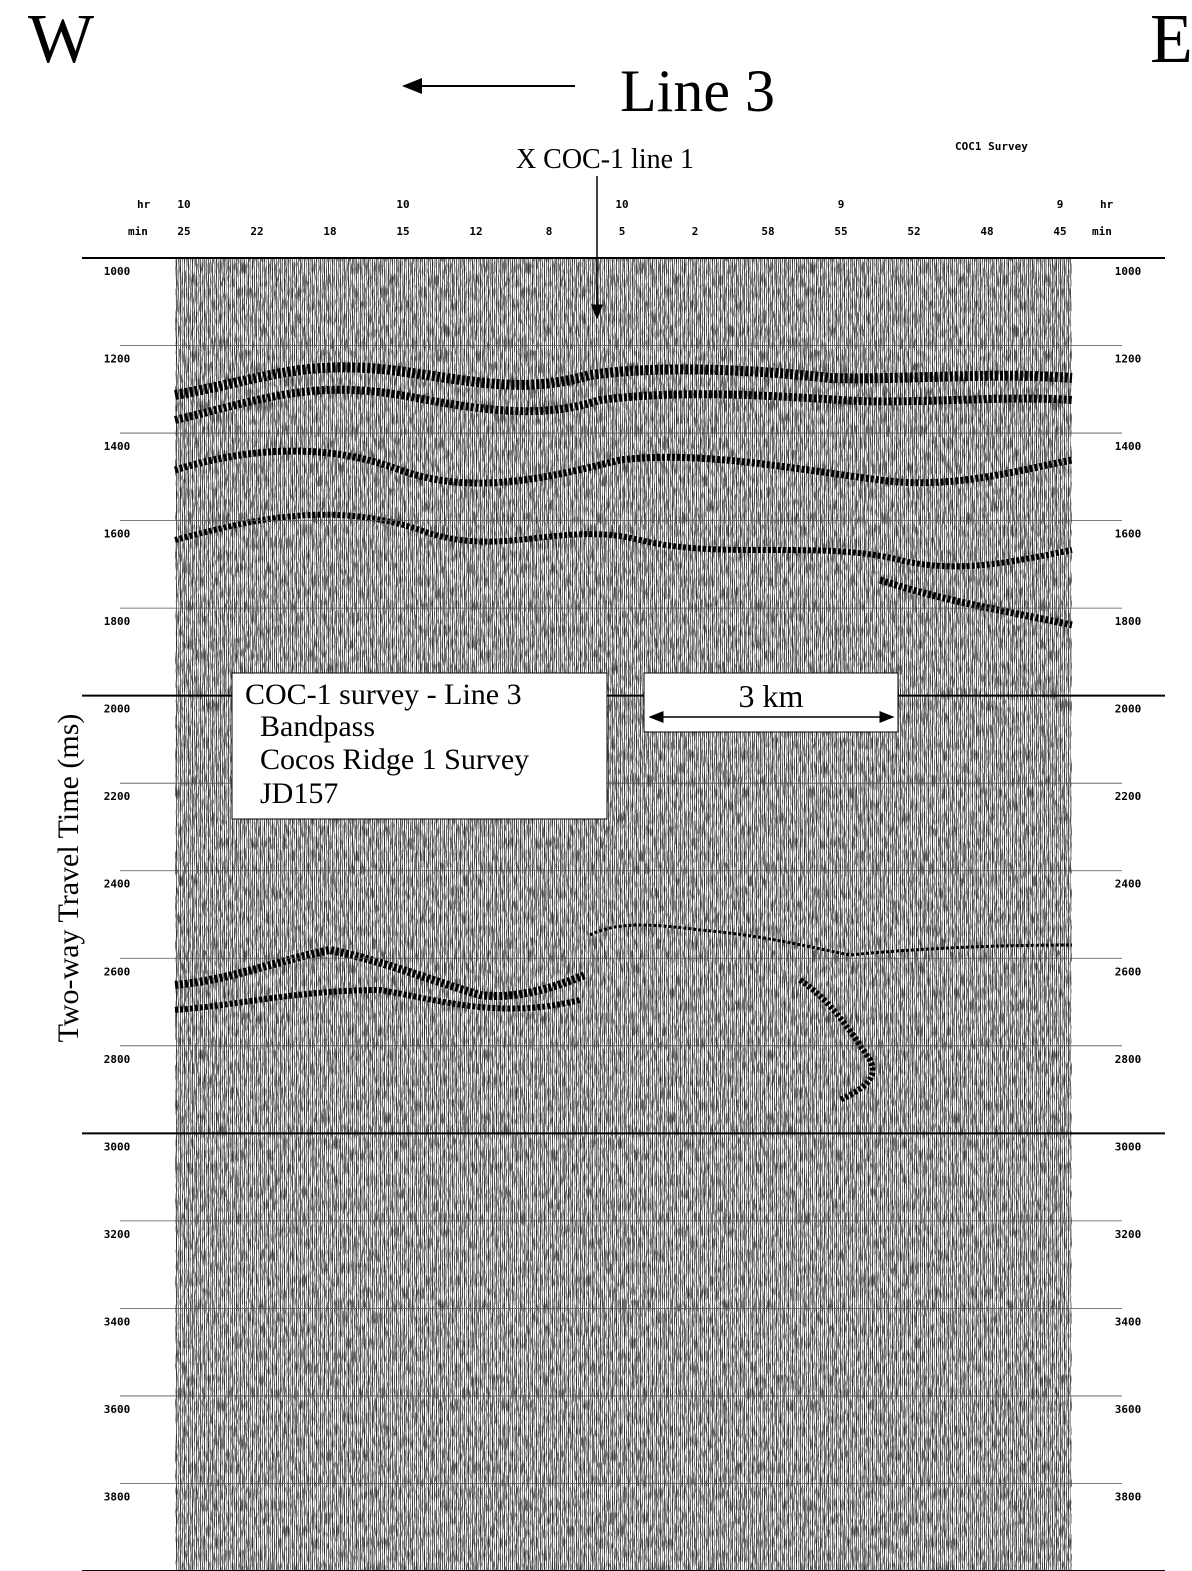 The width and height of the screenshot is (1192, 1571). Describe the element at coordinates (1059, 231) in the screenshot. I see `minute-label: 45` at that location.